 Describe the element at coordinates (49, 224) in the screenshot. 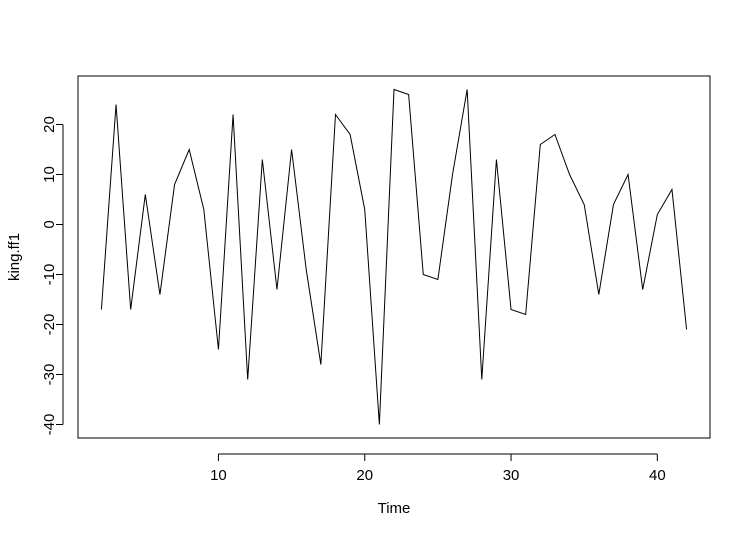

I see `y-tick-label: 0` at that location.